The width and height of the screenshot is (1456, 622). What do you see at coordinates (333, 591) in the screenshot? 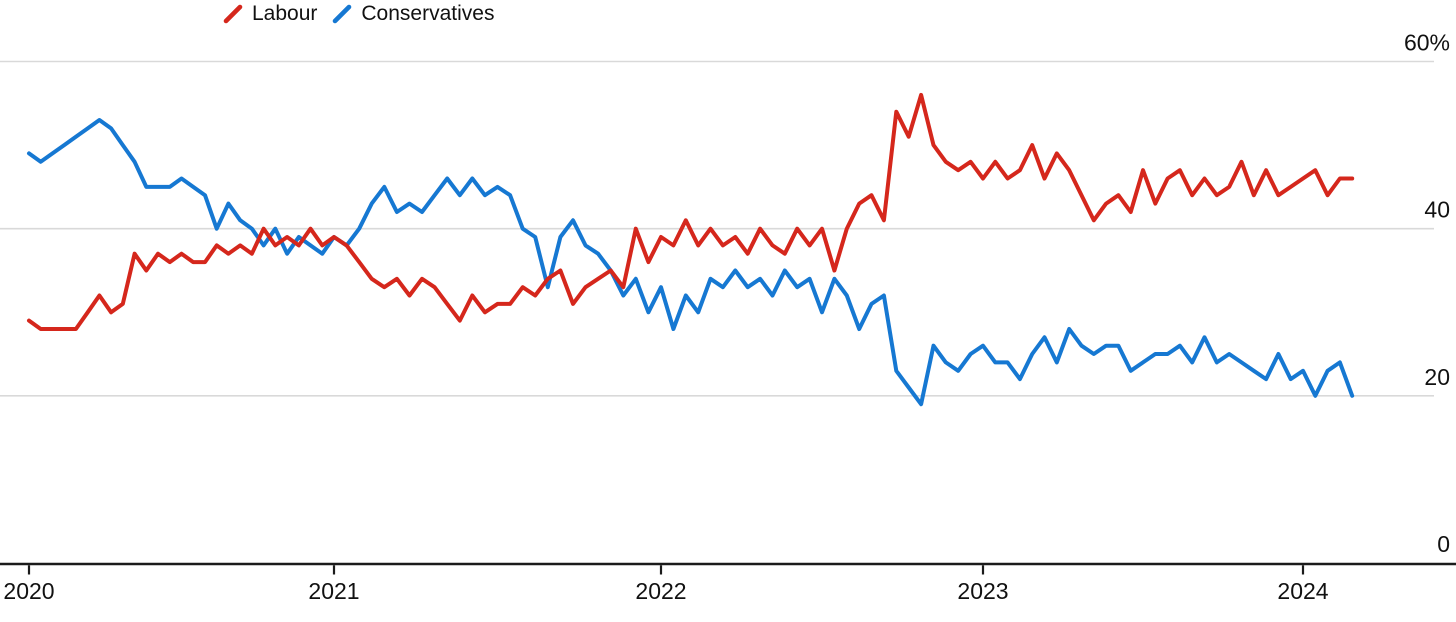
I see `x-axis-label-2021: 2021` at bounding box center [333, 591].